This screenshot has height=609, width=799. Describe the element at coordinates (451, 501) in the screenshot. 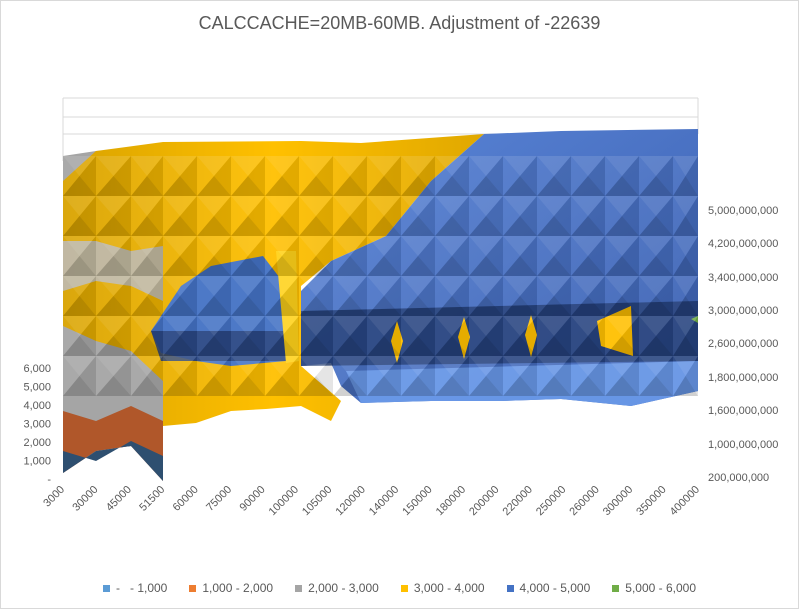

I see `x-axis-tick-label: 180000` at that location.